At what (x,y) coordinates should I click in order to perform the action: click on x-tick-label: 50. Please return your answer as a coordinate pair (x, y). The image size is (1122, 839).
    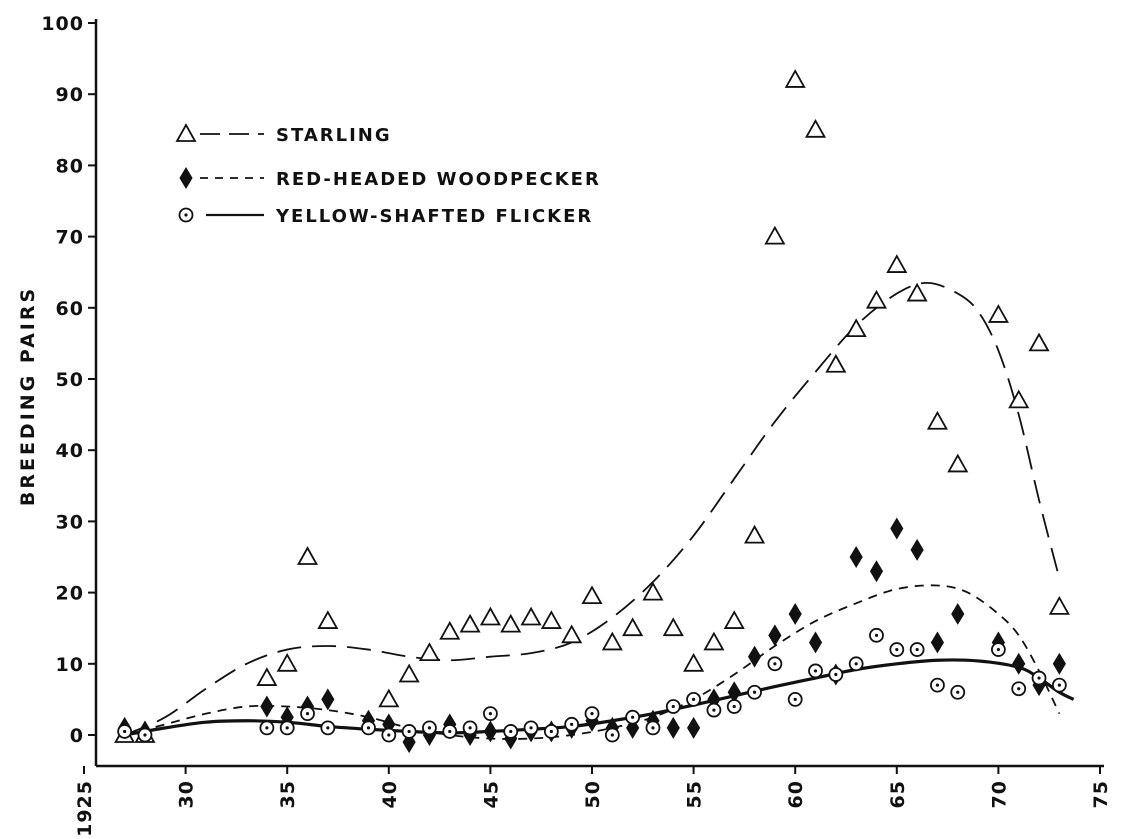
    Looking at the image, I should click on (593, 794).